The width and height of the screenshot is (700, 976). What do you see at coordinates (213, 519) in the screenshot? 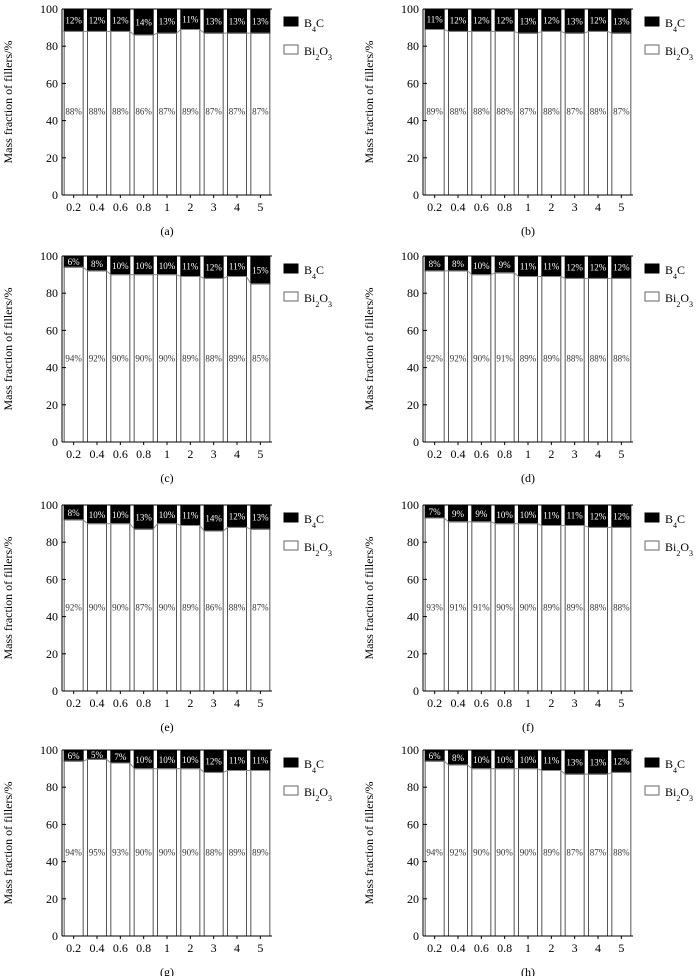
I see `data-label-b4c: 14%` at bounding box center [213, 519].